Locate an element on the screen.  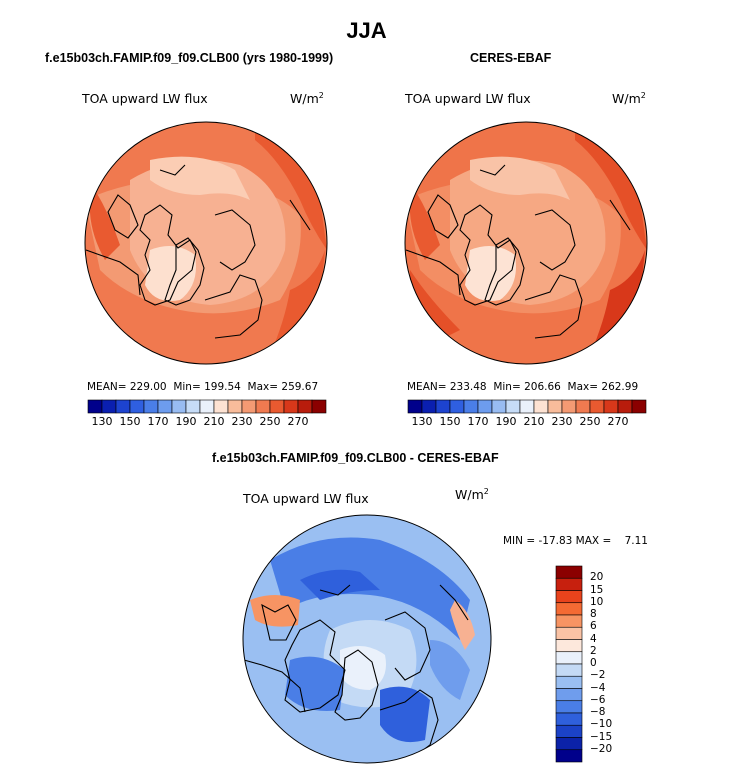
diff-colorbar-tick-label: 4 is located at coordinates (593, 638).